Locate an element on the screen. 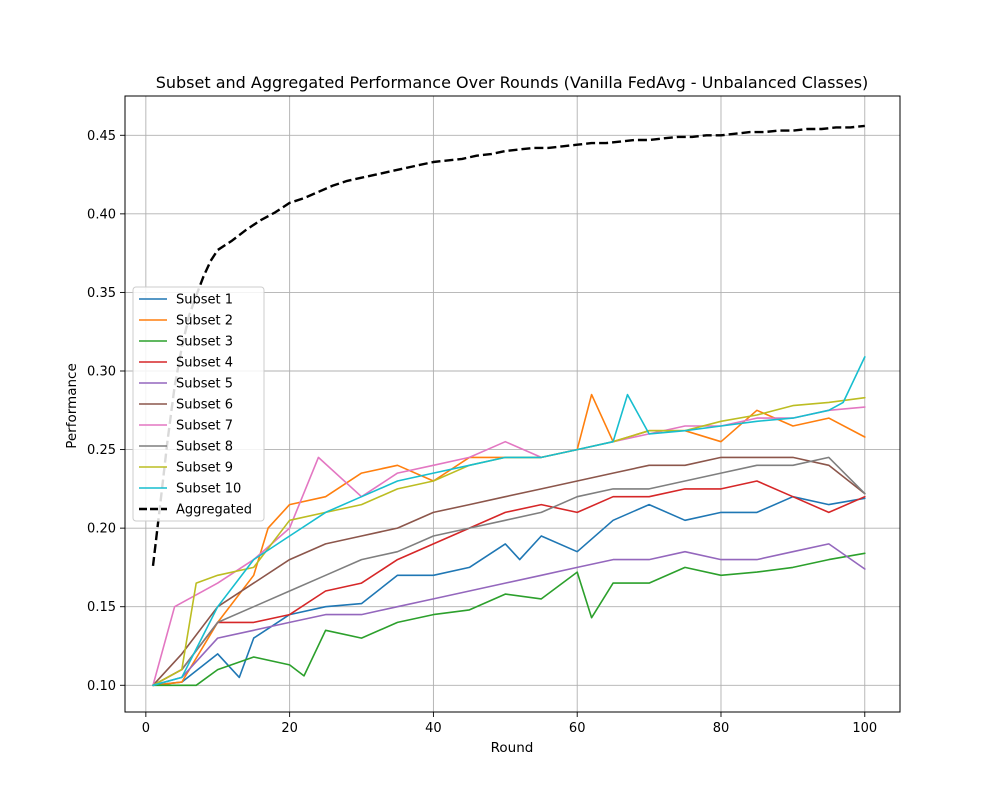  x-tick-label: 0 is located at coordinates (146, 728).